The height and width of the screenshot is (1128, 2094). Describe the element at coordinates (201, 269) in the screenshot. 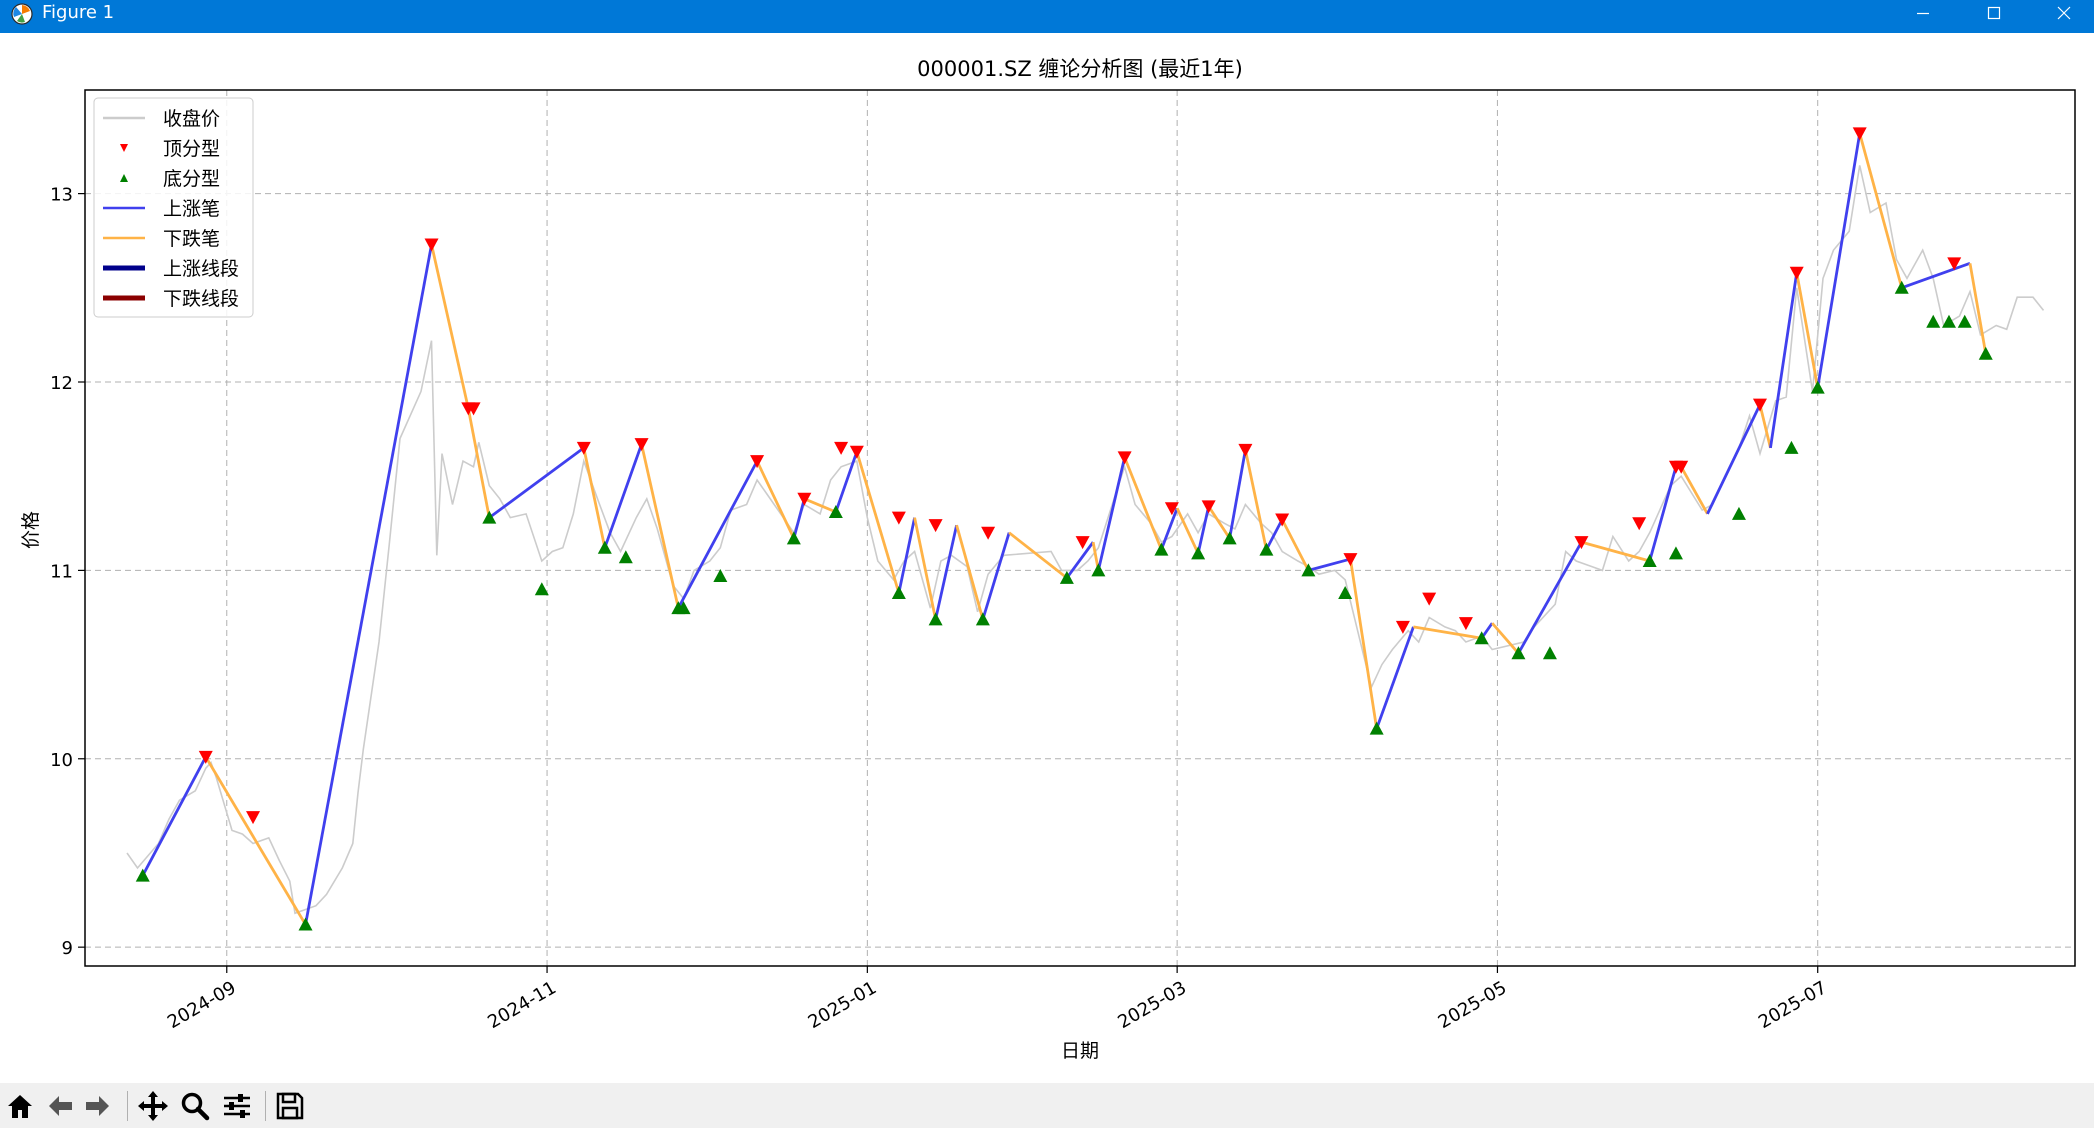

I see `legend-label: 上涨线段` at that location.